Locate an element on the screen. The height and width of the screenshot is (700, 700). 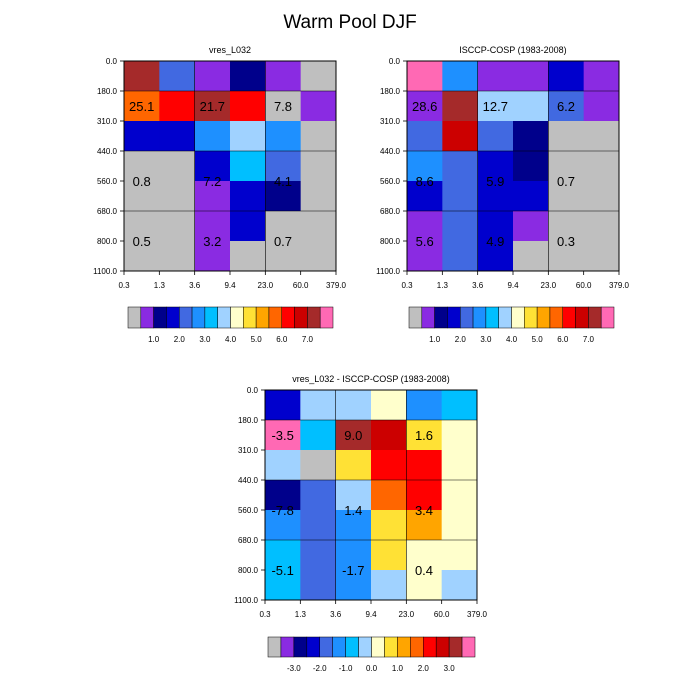
y-tick-label: 440.0 is located at coordinates (390, 151).